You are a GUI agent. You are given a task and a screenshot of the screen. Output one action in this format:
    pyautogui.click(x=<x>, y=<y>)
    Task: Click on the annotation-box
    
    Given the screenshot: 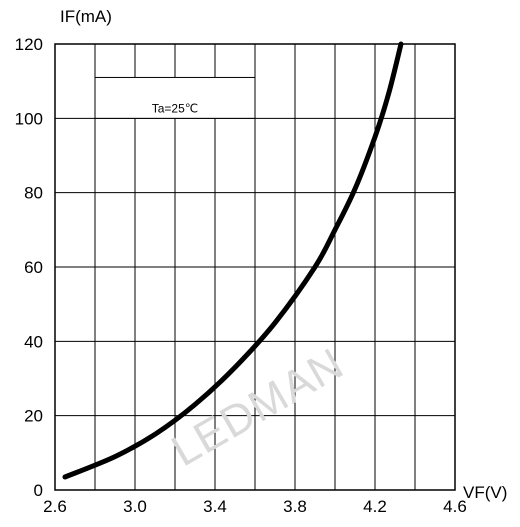 What is the action you would take?
    pyautogui.click(x=175, y=97)
    